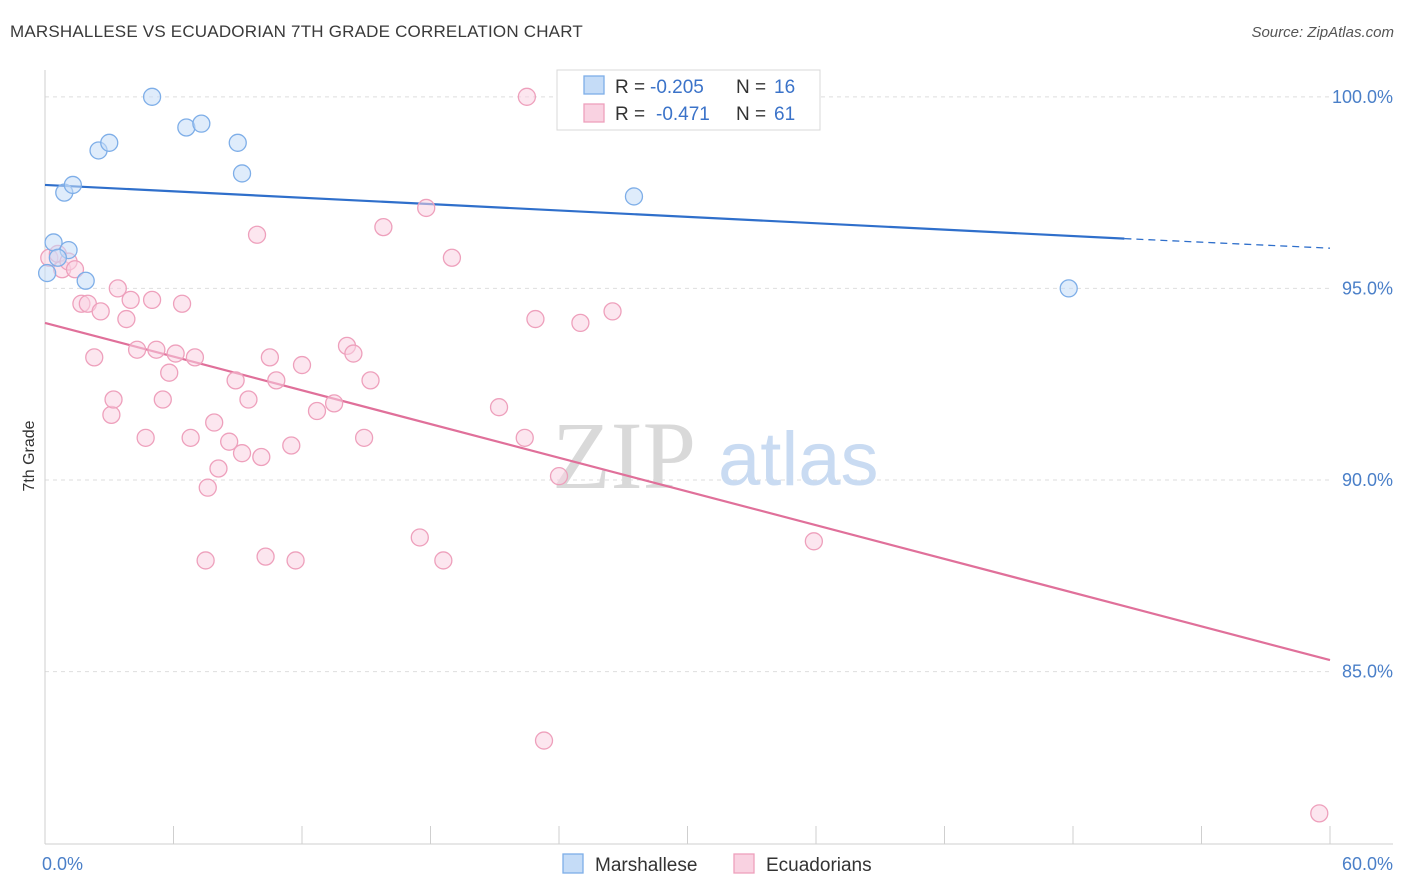 The width and height of the screenshot is (1406, 892). I want to click on trend-line-extension, so click(1227, 243).